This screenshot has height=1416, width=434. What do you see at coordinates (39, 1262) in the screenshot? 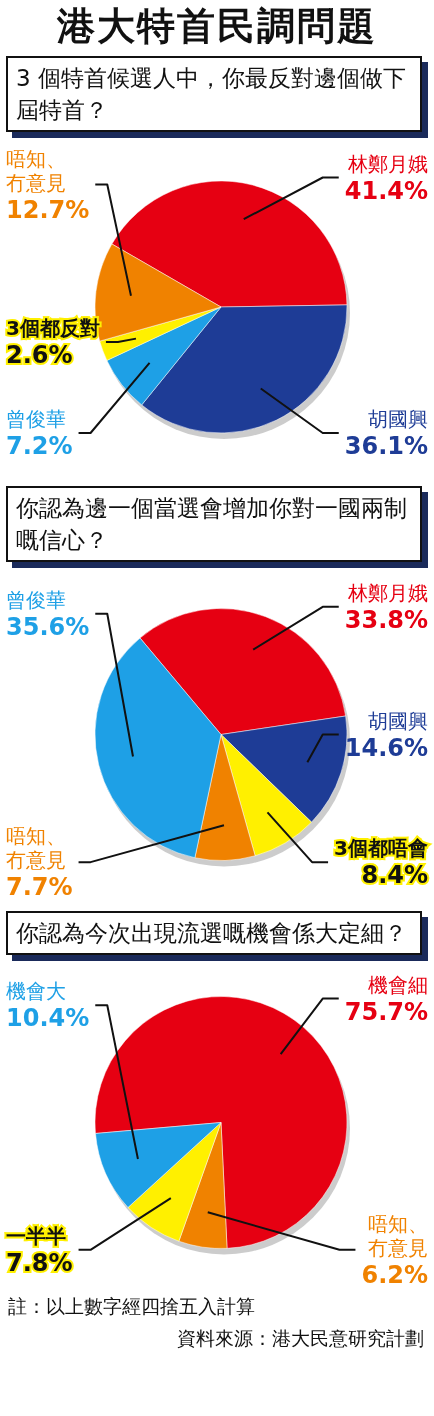
I see `data-label: 7.8%` at bounding box center [39, 1262].